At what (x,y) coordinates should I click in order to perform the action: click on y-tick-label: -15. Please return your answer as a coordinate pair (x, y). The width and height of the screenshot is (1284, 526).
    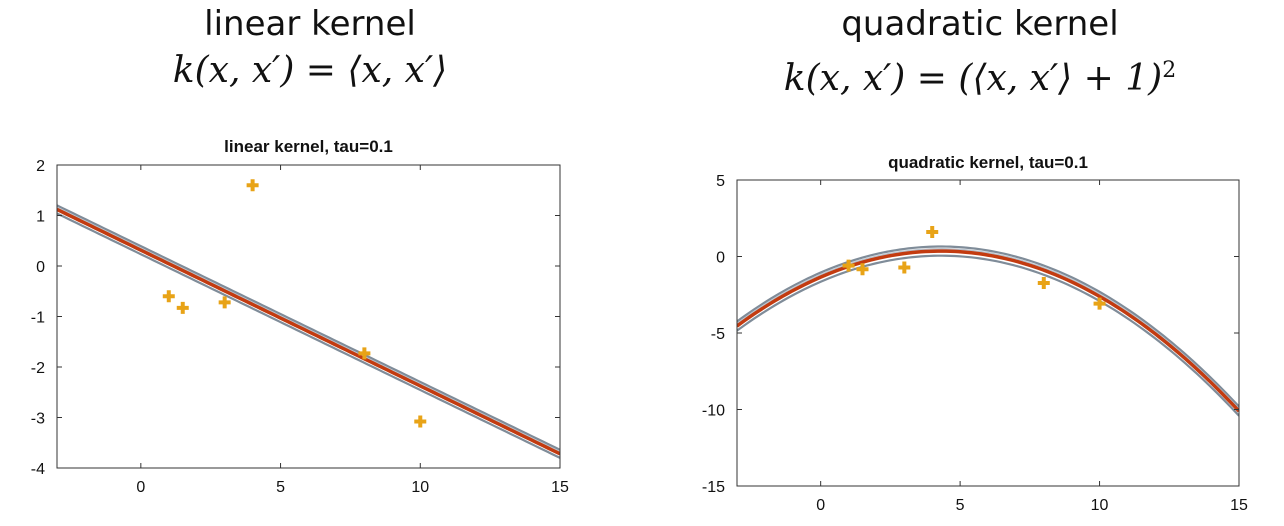
    Looking at the image, I should click on (713, 487).